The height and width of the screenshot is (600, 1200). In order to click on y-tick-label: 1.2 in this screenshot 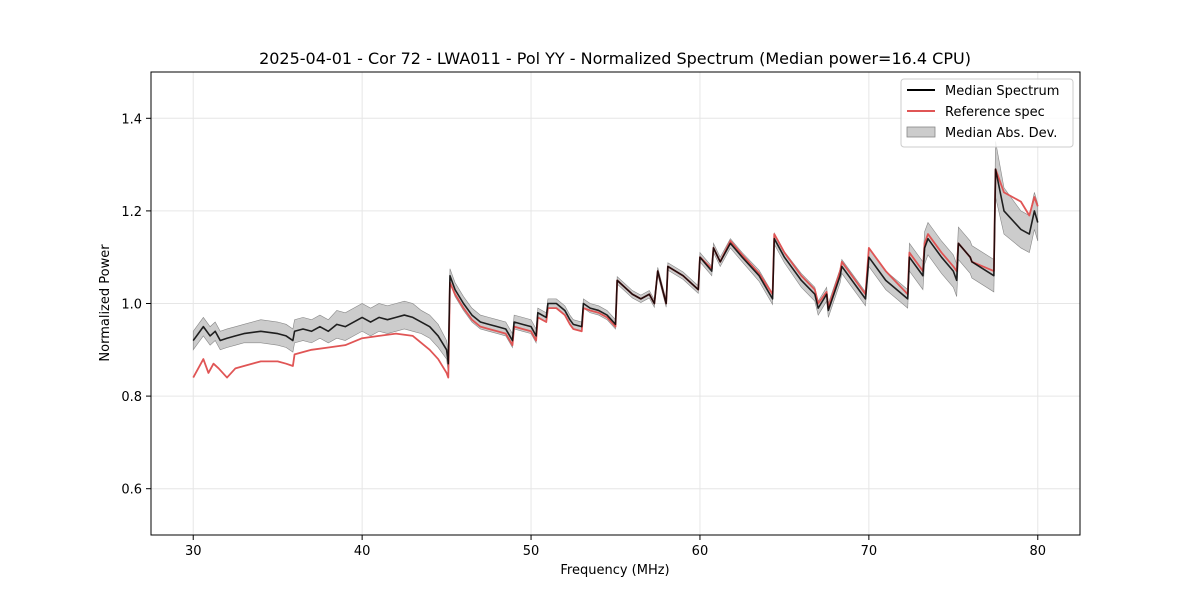, I will do `click(131, 212)`.